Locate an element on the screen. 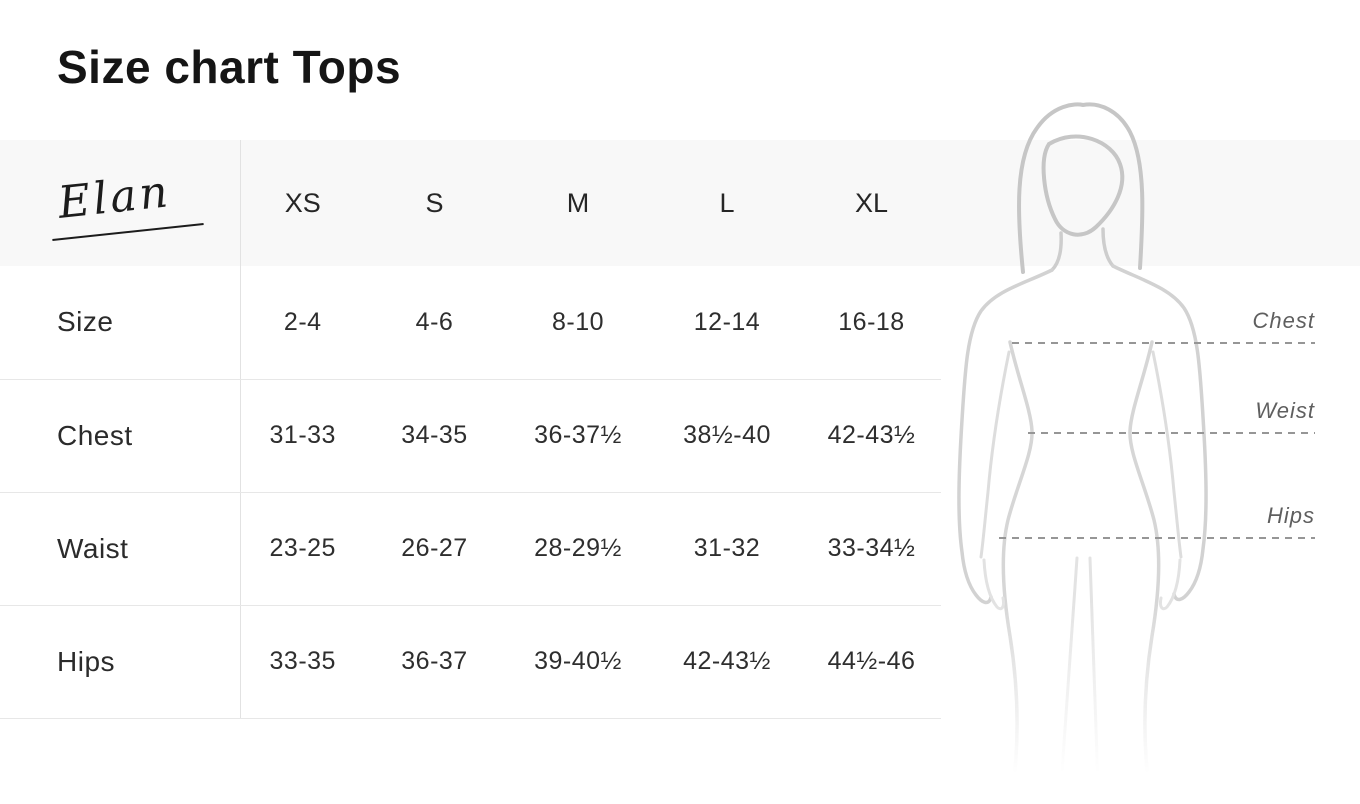  column-header-l: L is located at coordinates (727, 202).